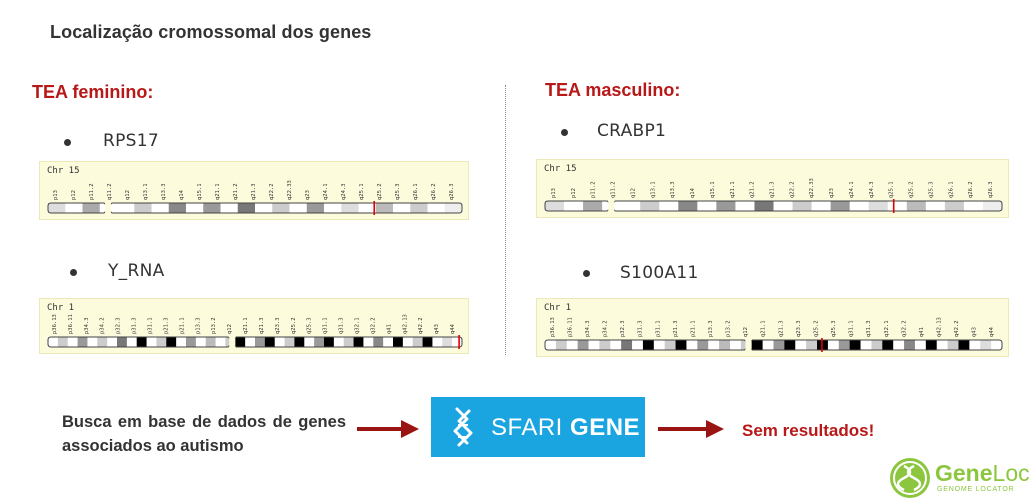 This screenshot has height=502, width=1031. Describe the element at coordinates (673, 189) in the screenshot. I see `band-label: q13.3` at that location.